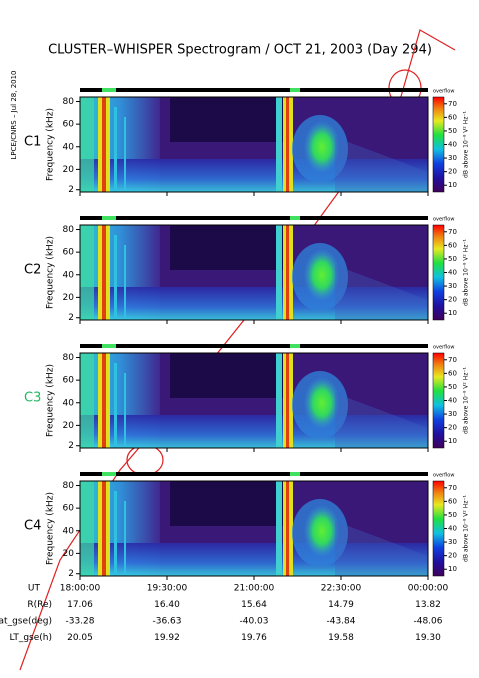  I want to click on ephemeris-name: LT_gse(h), so click(31, 638).